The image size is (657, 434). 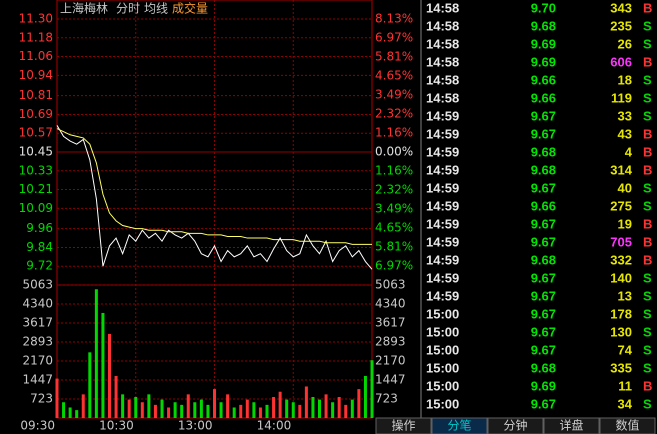 I want to click on volume-tick-label-right: 3617, so click(x=390, y=322).